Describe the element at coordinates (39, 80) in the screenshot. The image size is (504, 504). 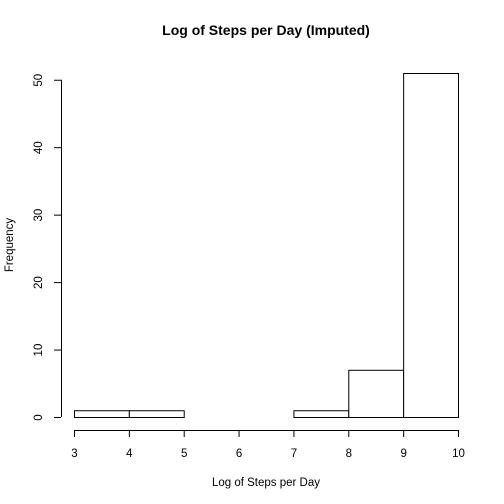
I see `y-tick-label-5: 50` at that location.